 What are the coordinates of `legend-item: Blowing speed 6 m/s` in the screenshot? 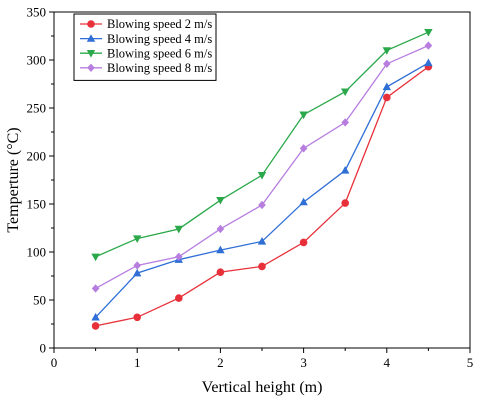 It's located at (146, 53).